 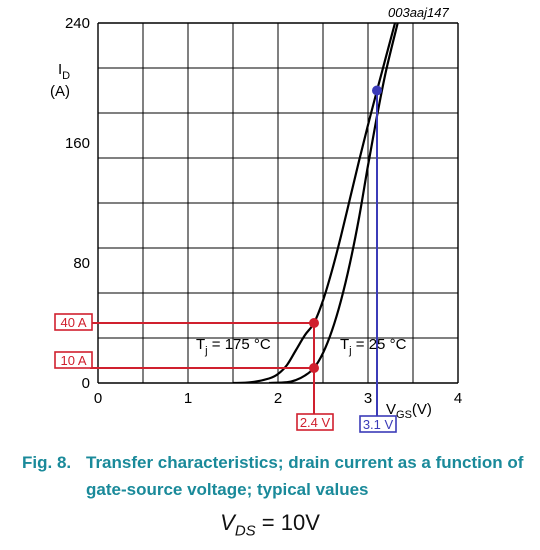 What do you see at coordinates (245, 531) in the screenshot?
I see `formula-subscript: DS` at bounding box center [245, 531].